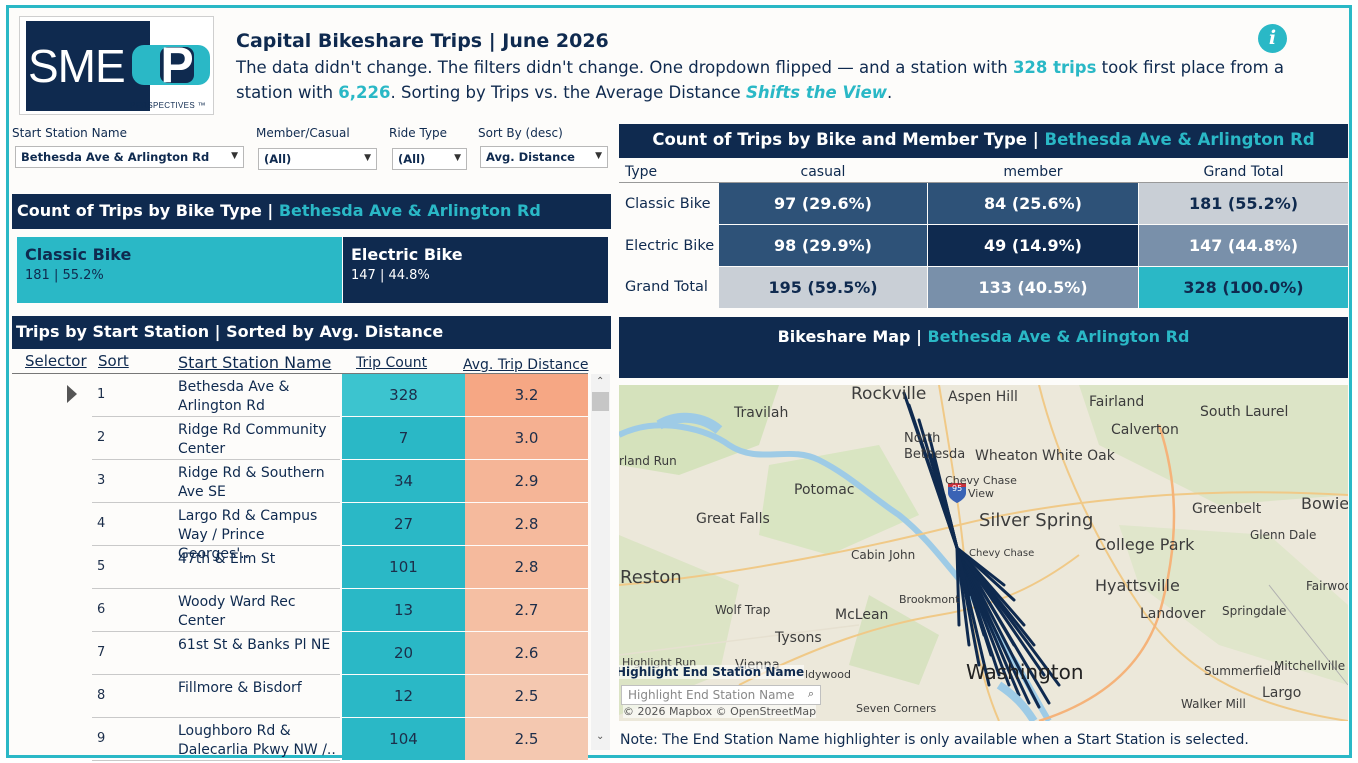 Image resolution: width=1358 pixels, height=763 pixels. Describe the element at coordinates (300, 373) in the screenshot. I see `table-header-divider` at that location.